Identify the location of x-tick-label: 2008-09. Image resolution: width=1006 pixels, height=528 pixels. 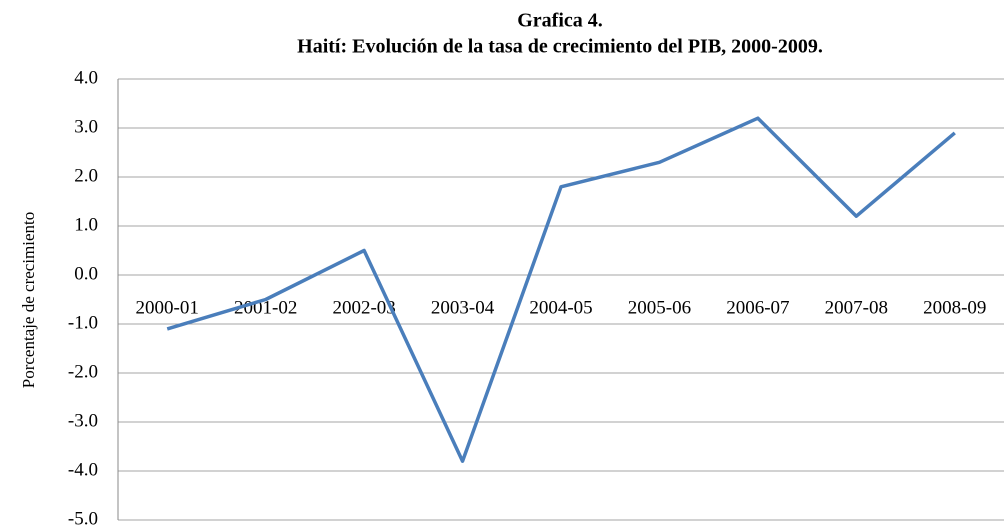
(954, 307).